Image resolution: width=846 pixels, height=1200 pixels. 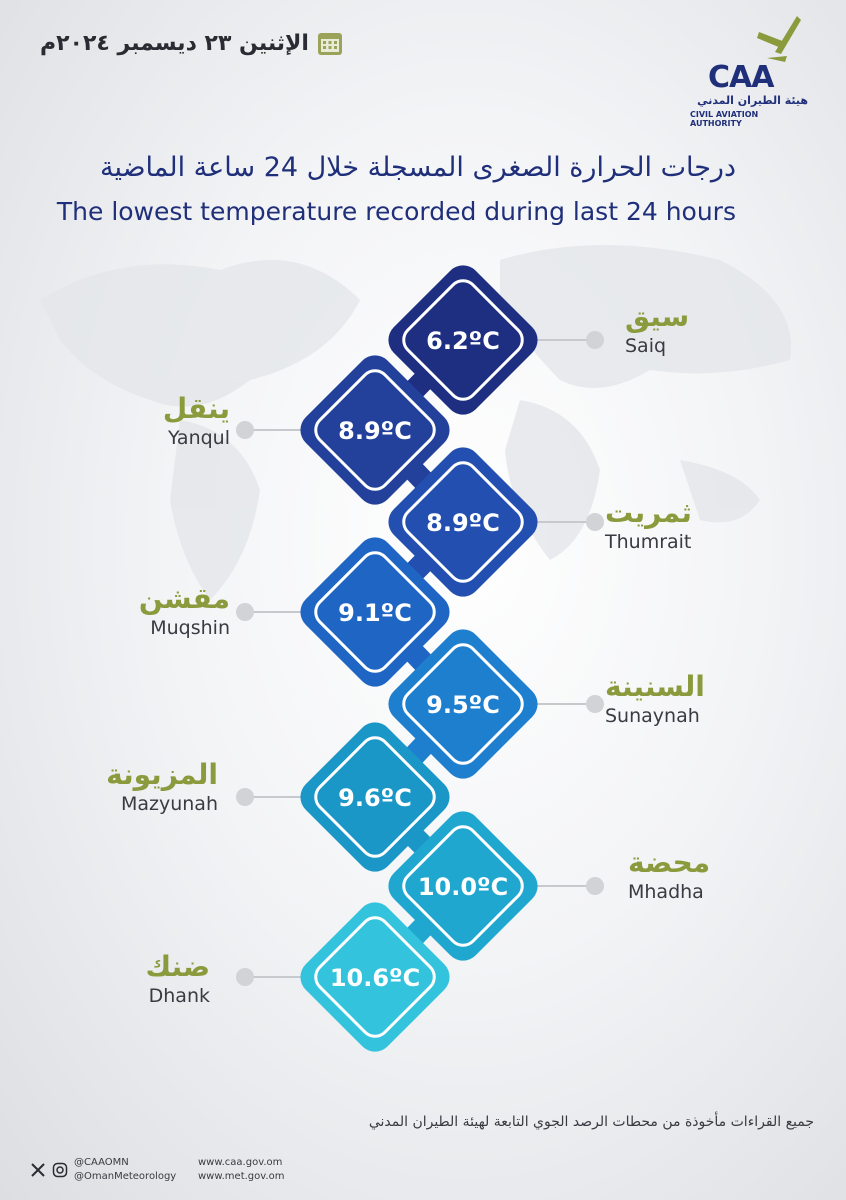 I want to click on website-caa: www.caa.gov.om, so click(x=240, y=1162).